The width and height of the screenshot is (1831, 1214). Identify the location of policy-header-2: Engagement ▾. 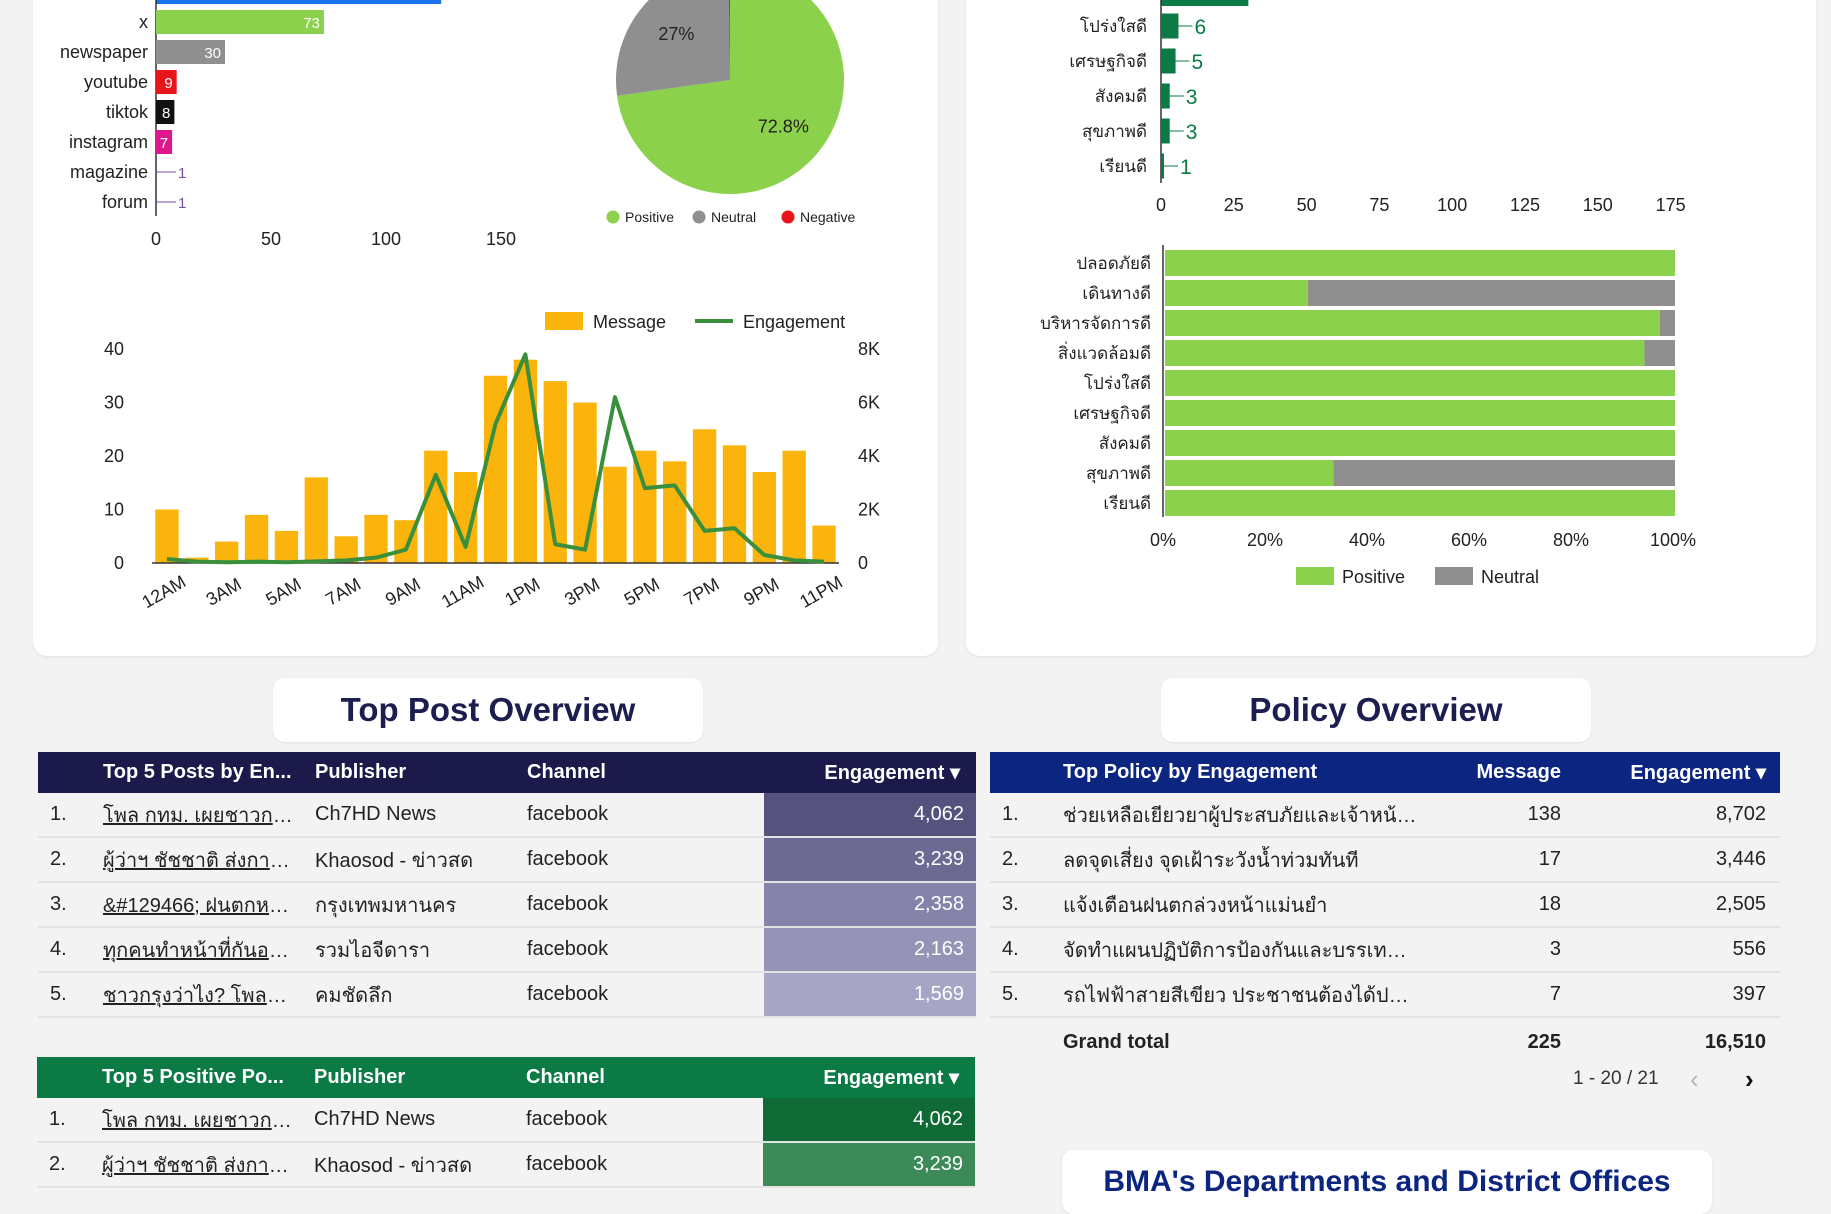
(1677, 772).